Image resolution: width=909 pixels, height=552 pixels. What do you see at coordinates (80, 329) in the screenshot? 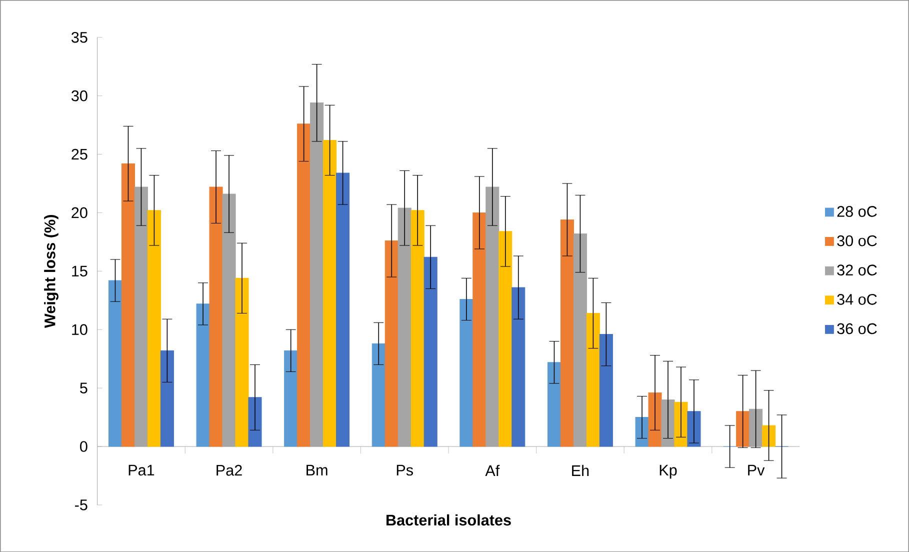
I see `y-tick-label: 10` at bounding box center [80, 329].